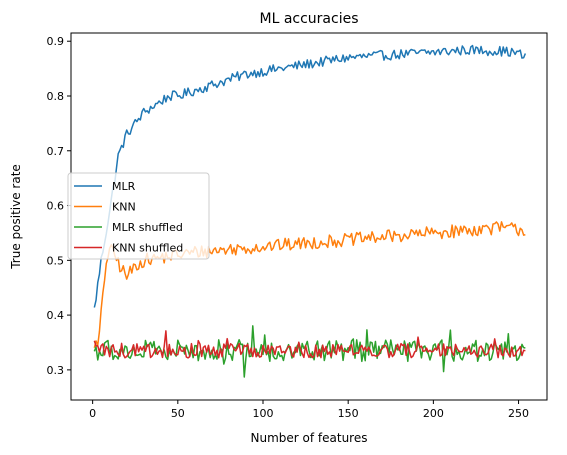  What do you see at coordinates (147, 248) in the screenshot?
I see `legend-label-knn-shuffled: KNN shuffled` at bounding box center [147, 248].